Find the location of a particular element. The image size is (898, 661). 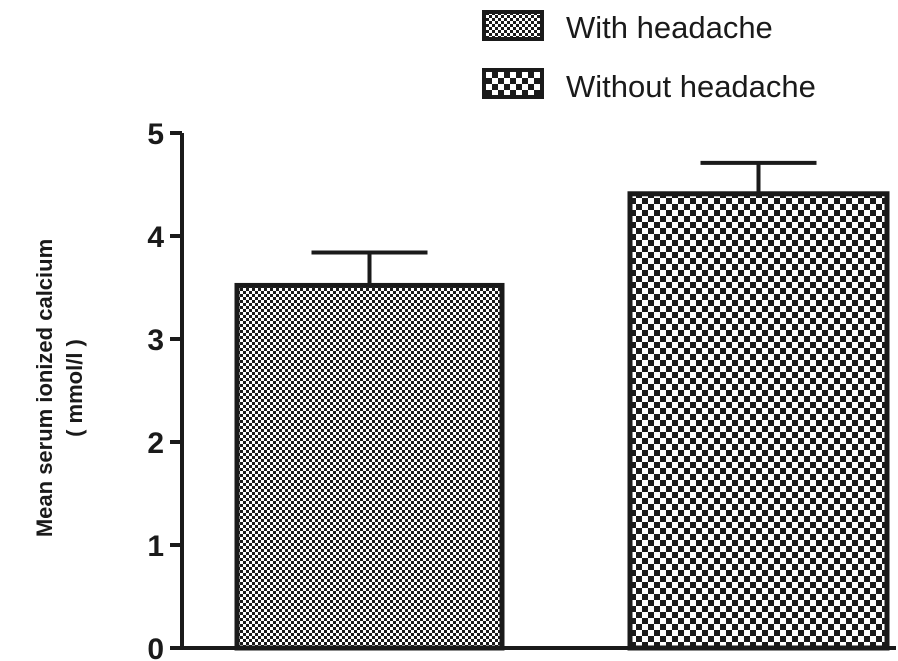

y-axis-title-main: Mean serum ionized calcium is located at coordinates (44, 388).